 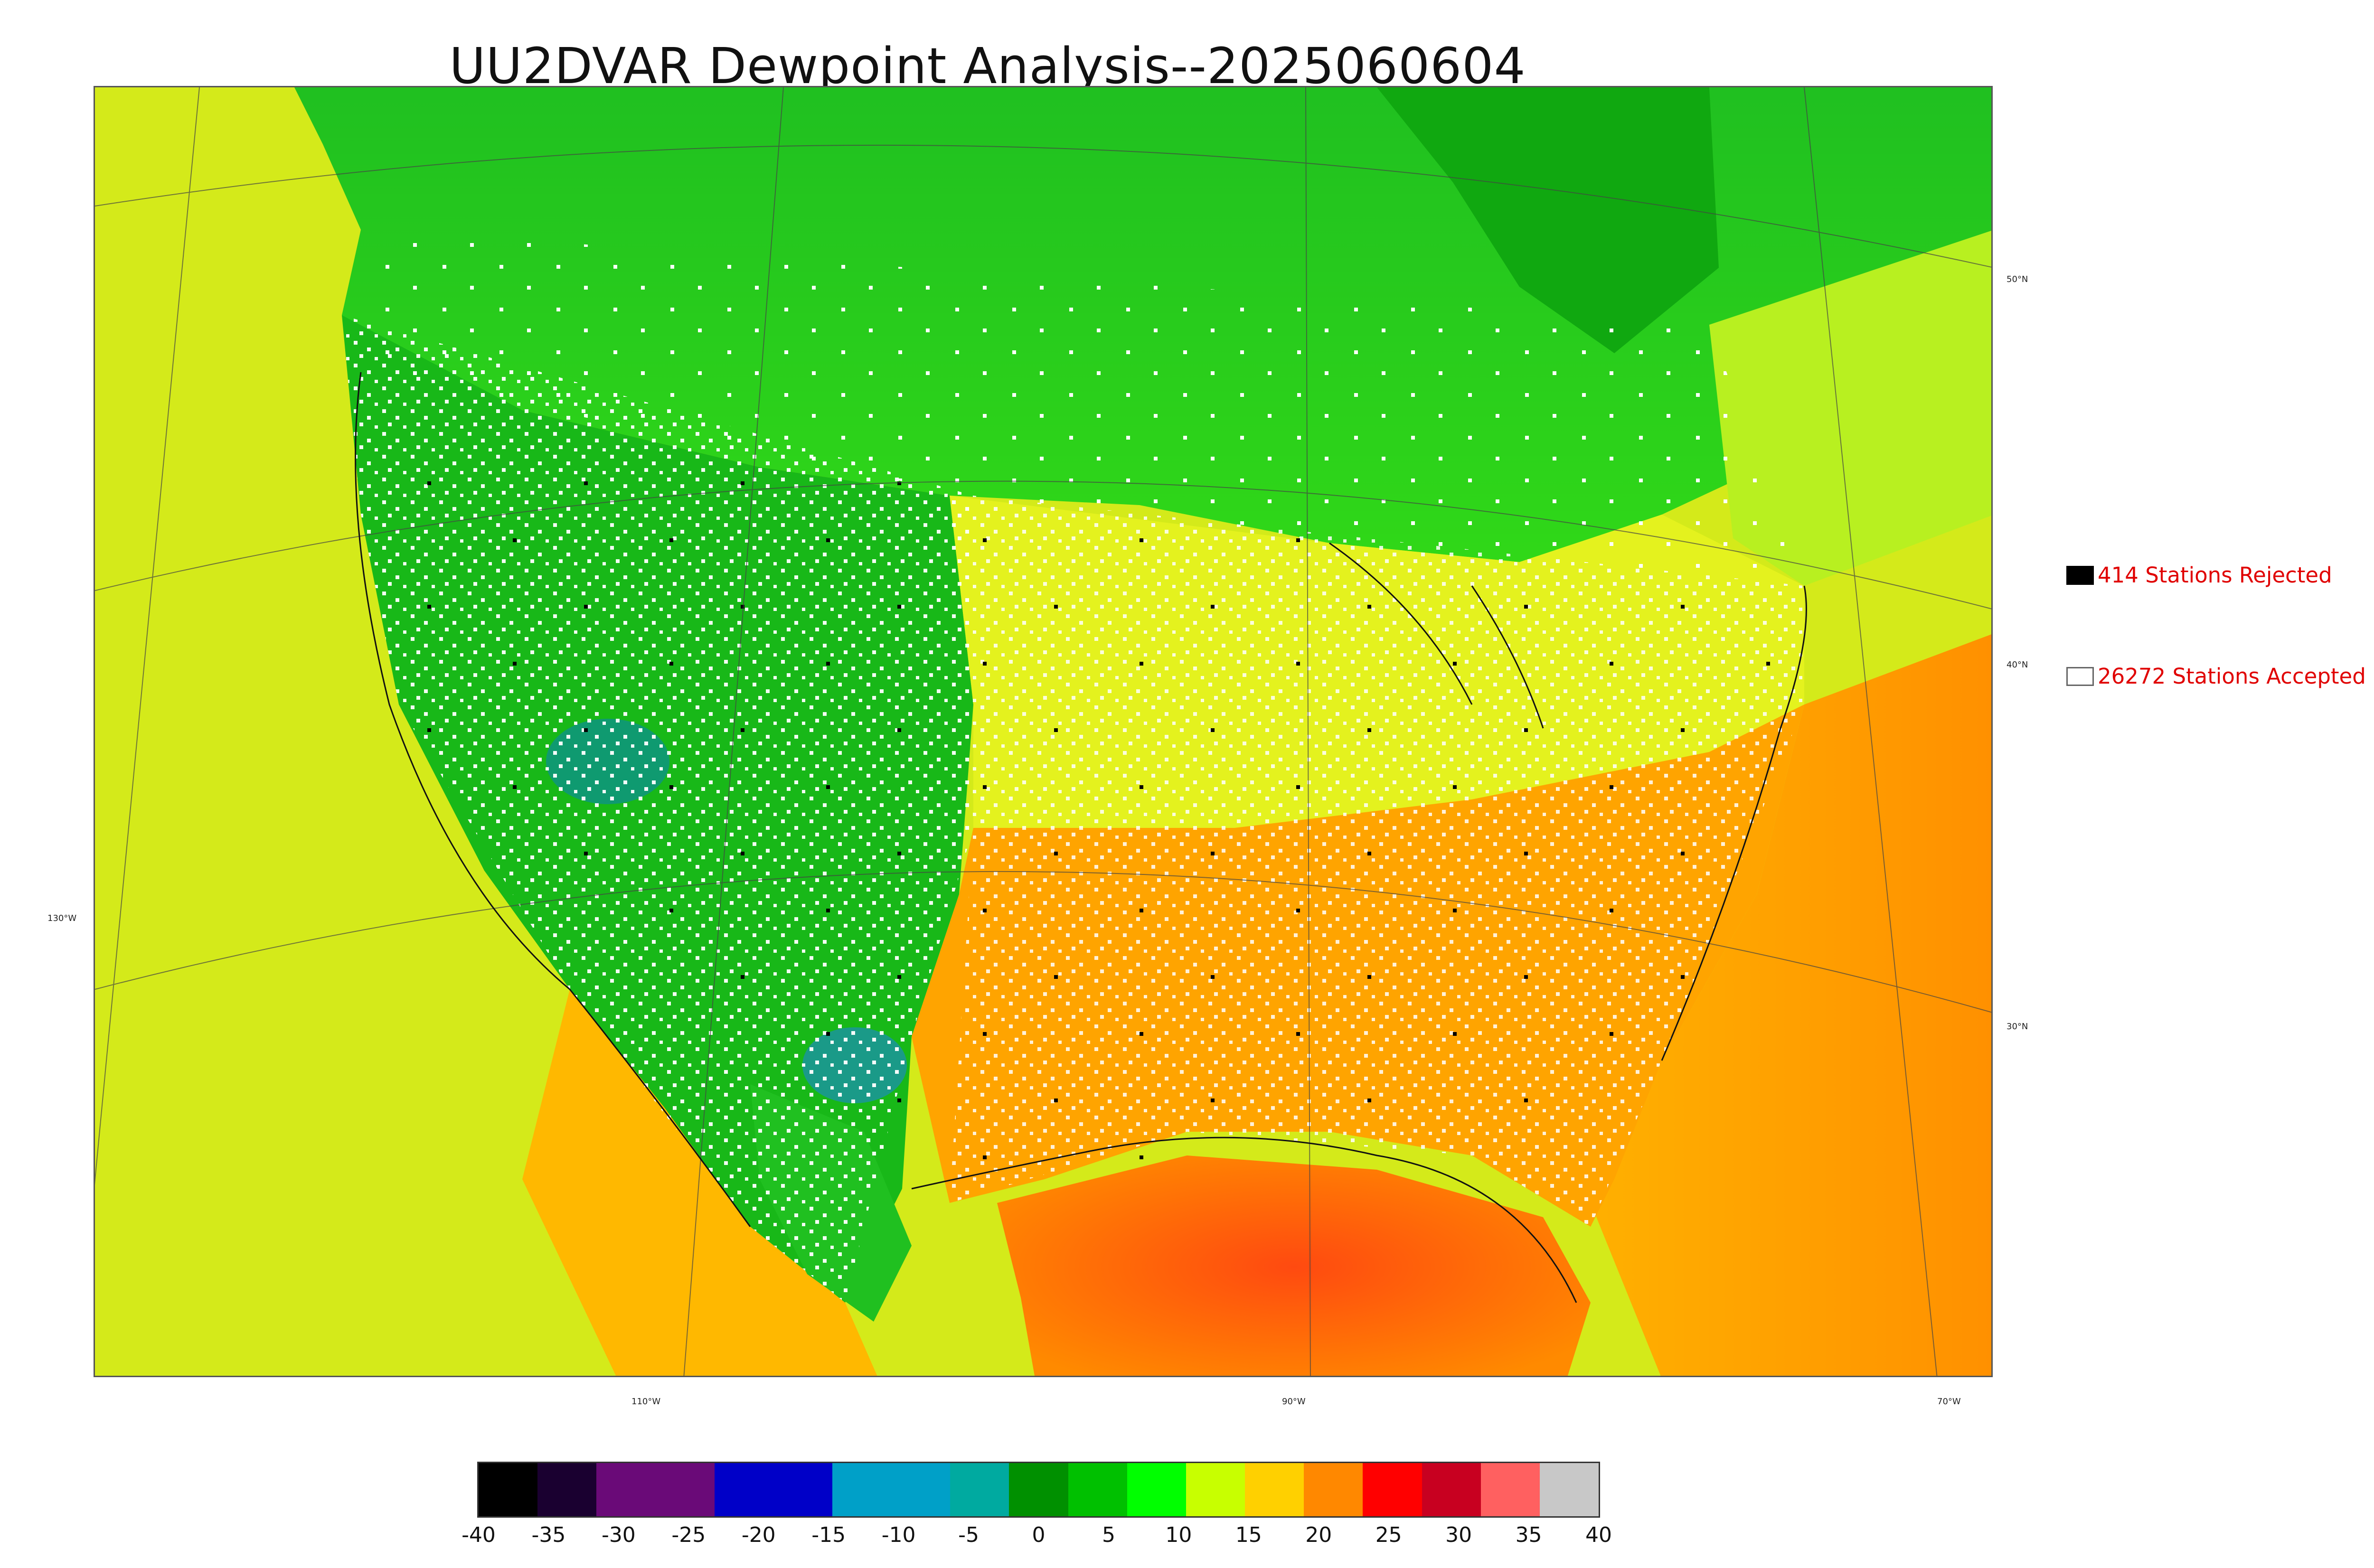 What do you see at coordinates (987, 66) in the screenshot?
I see `map-title: UU2DVAR Dewpoint Analysis--2025060604` at bounding box center [987, 66].